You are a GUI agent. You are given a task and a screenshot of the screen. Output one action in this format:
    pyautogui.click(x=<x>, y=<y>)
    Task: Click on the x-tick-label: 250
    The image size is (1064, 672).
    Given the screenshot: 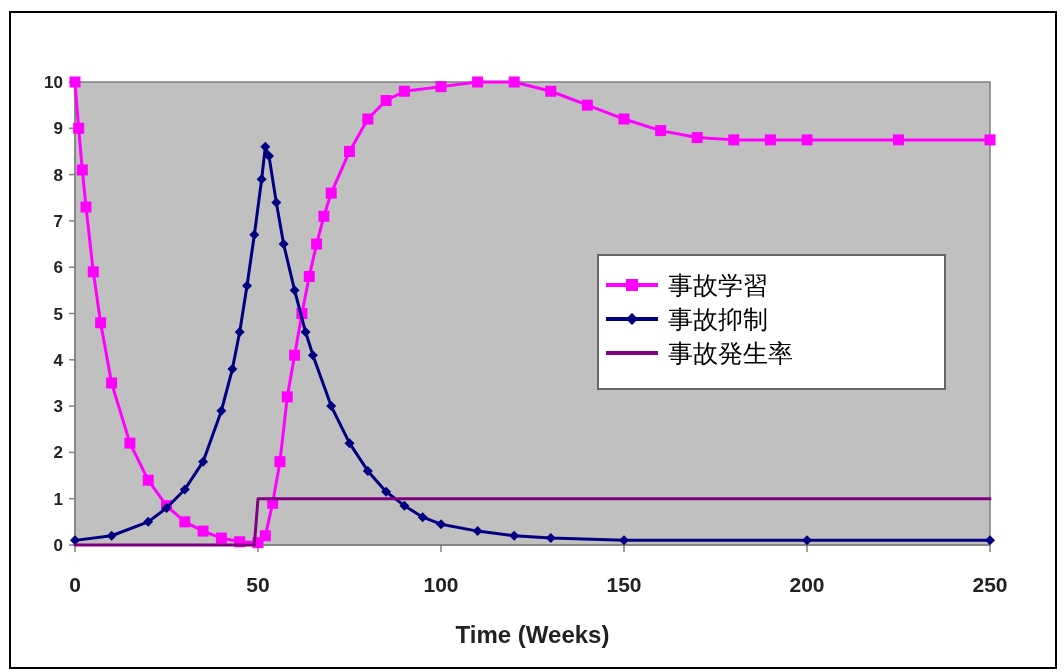 What is the action you would take?
    pyautogui.click(x=990, y=584)
    